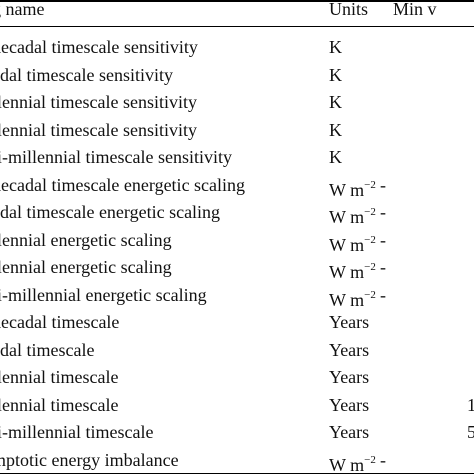 This screenshot has height=474, width=474. I want to click on table-row-name: decadal timescale, so click(60, 322).